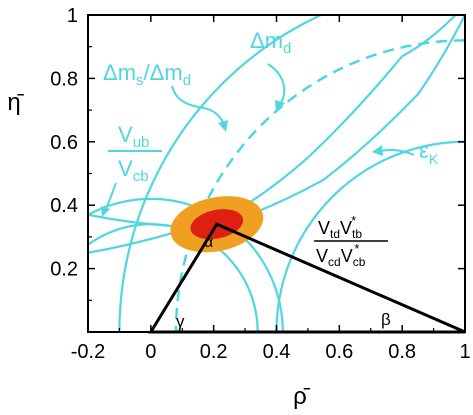 The width and height of the screenshot is (473, 415). Describe the element at coordinates (180, 321) in the screenshot. I see `gamma-label: γ` at that location.